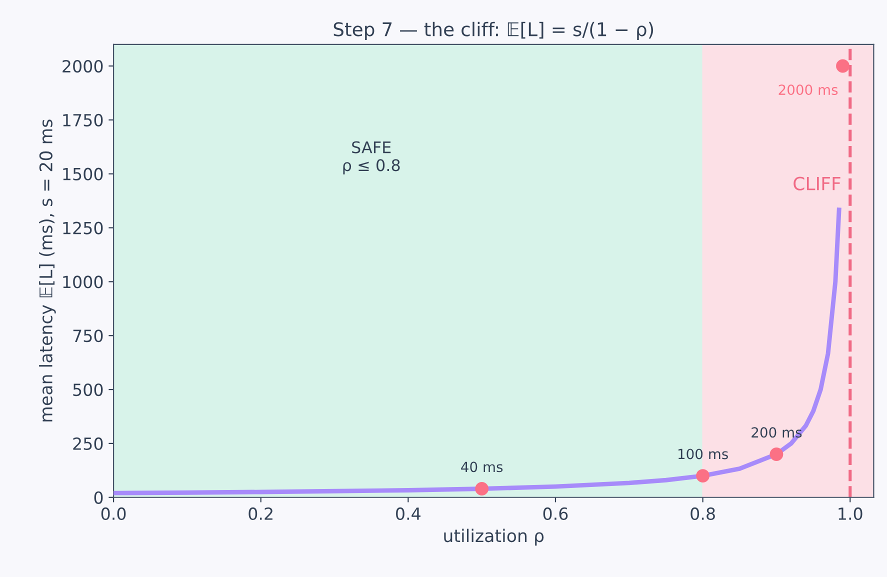 This screenshot has height=577, width=887. What do you see at coordinates (83, 228) in the screenshot?
I see `y-tick-label: 1250` at bounding box center [83, 228].